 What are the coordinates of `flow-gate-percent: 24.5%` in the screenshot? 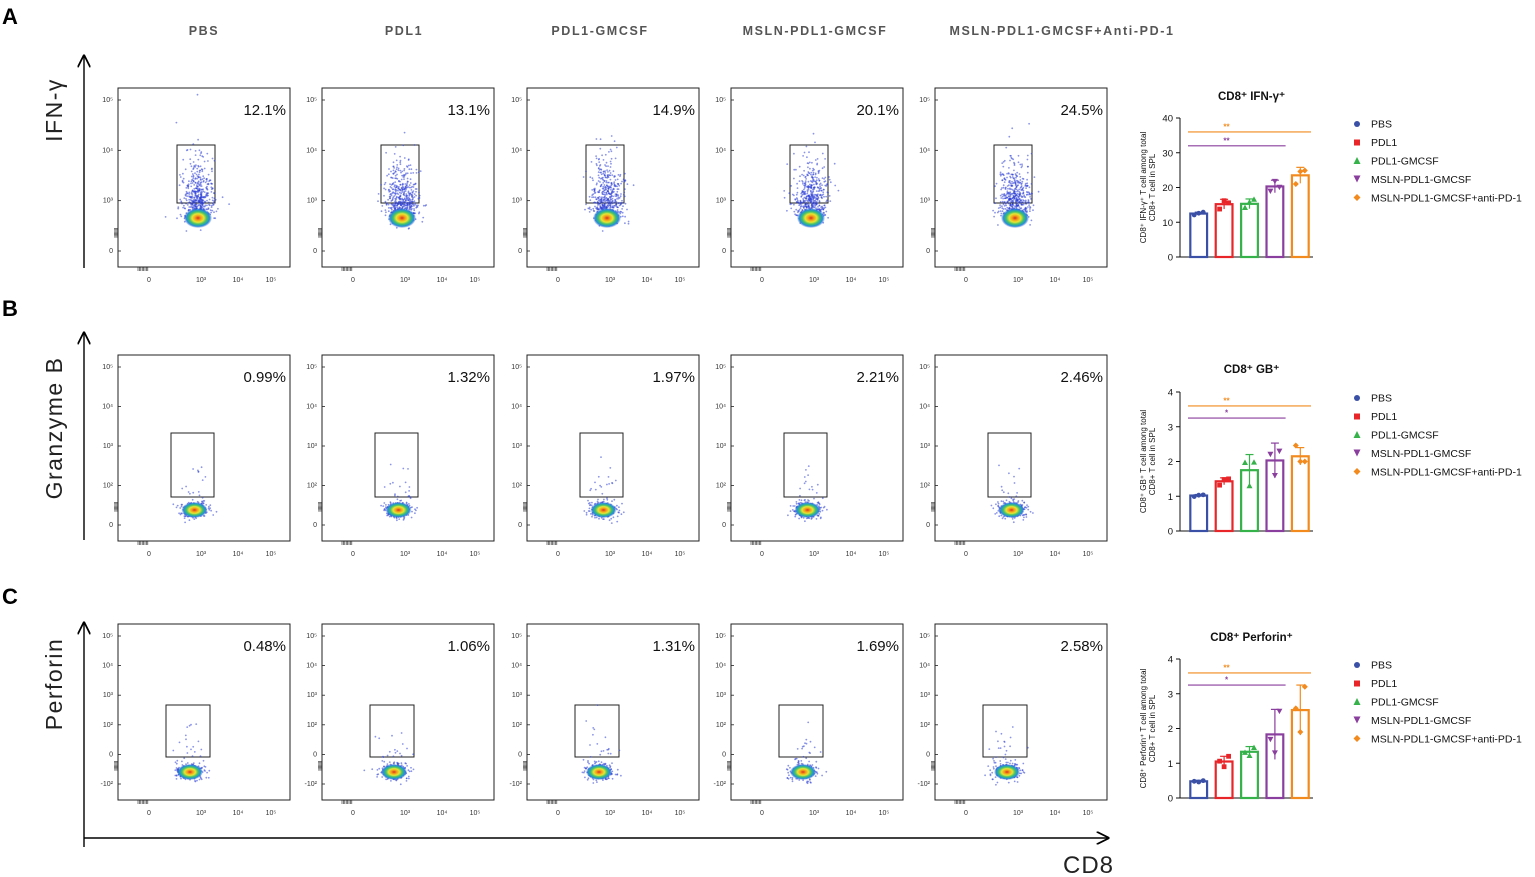 It's located at (1081, 110).